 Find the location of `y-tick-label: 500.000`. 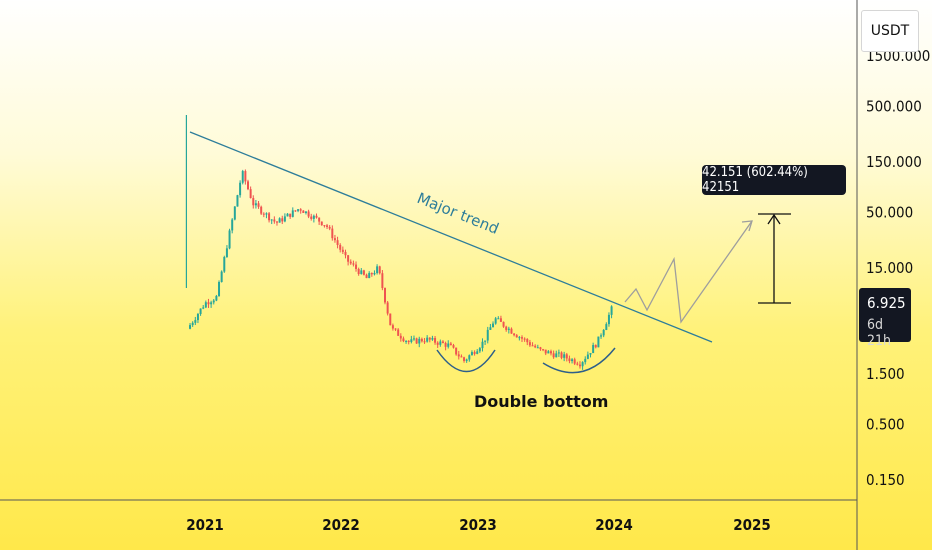

y-tick-label: 500.000 is located at coordinates (894, 107).